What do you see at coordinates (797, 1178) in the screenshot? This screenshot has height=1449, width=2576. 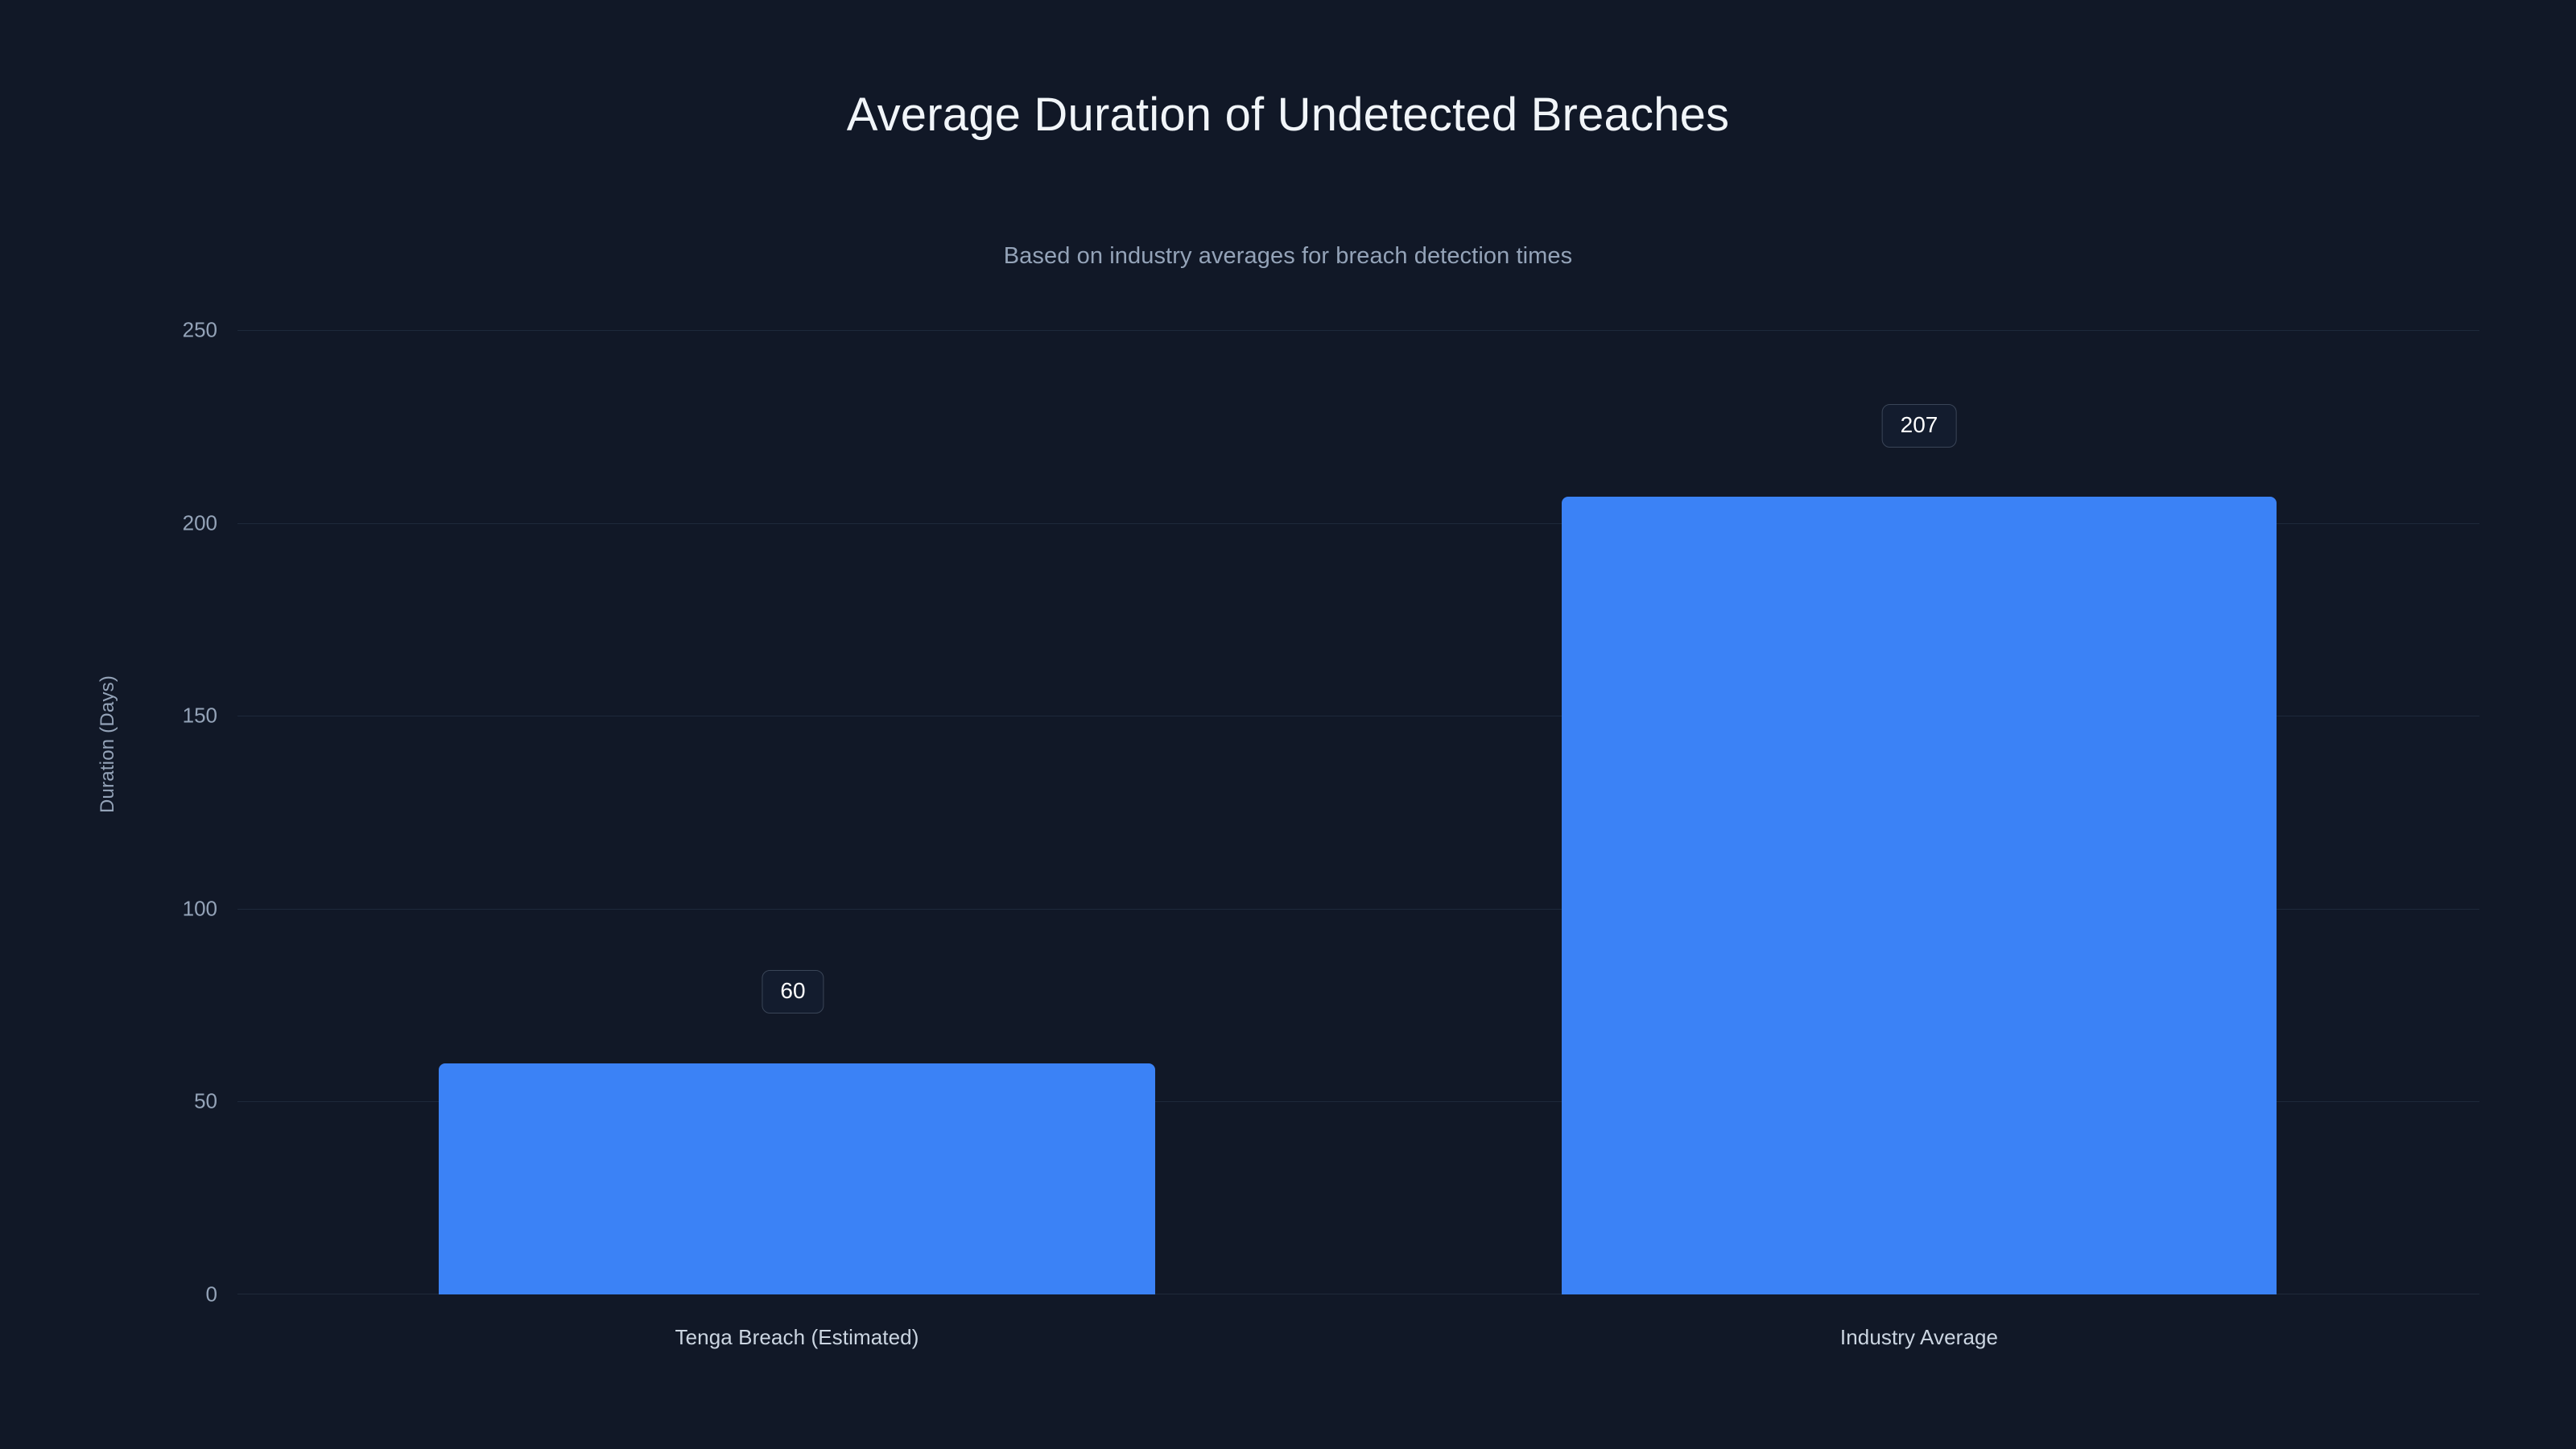 I see `bar-tenga-breach-estimated` at bounding box center [797, 1178].